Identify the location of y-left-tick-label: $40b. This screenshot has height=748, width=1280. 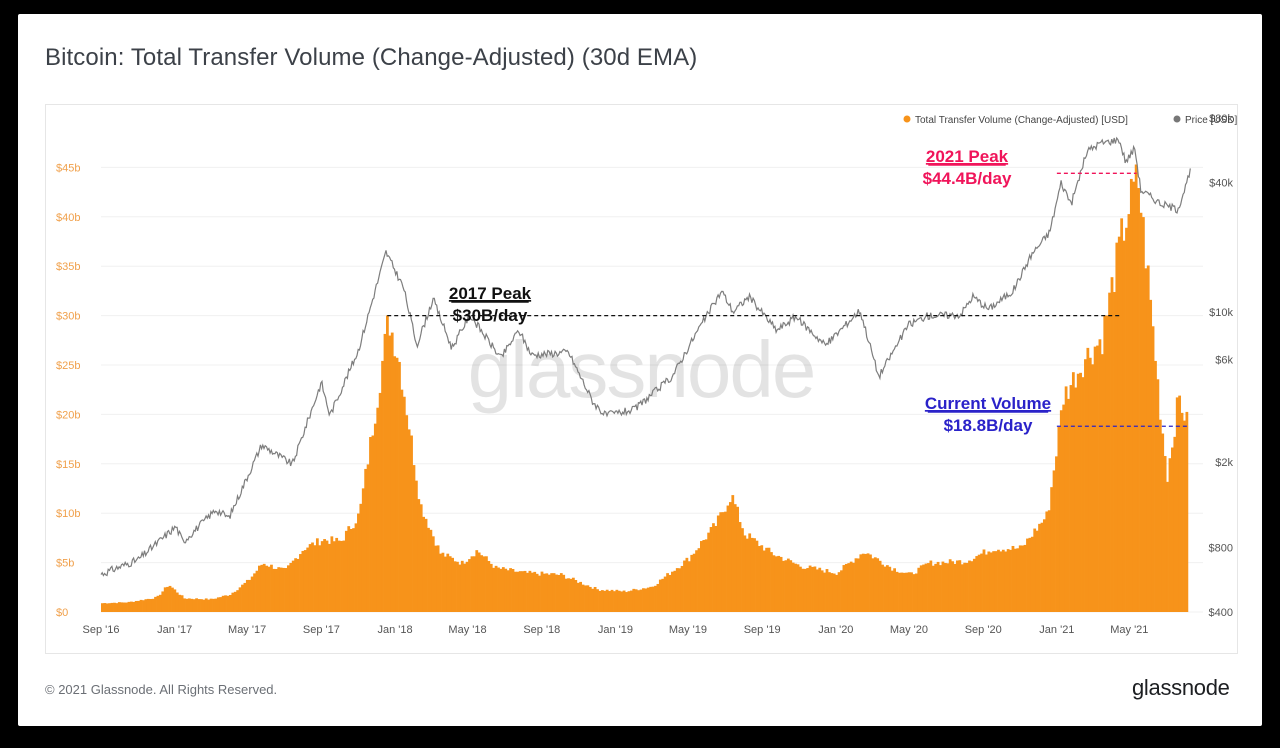
(68, 218).